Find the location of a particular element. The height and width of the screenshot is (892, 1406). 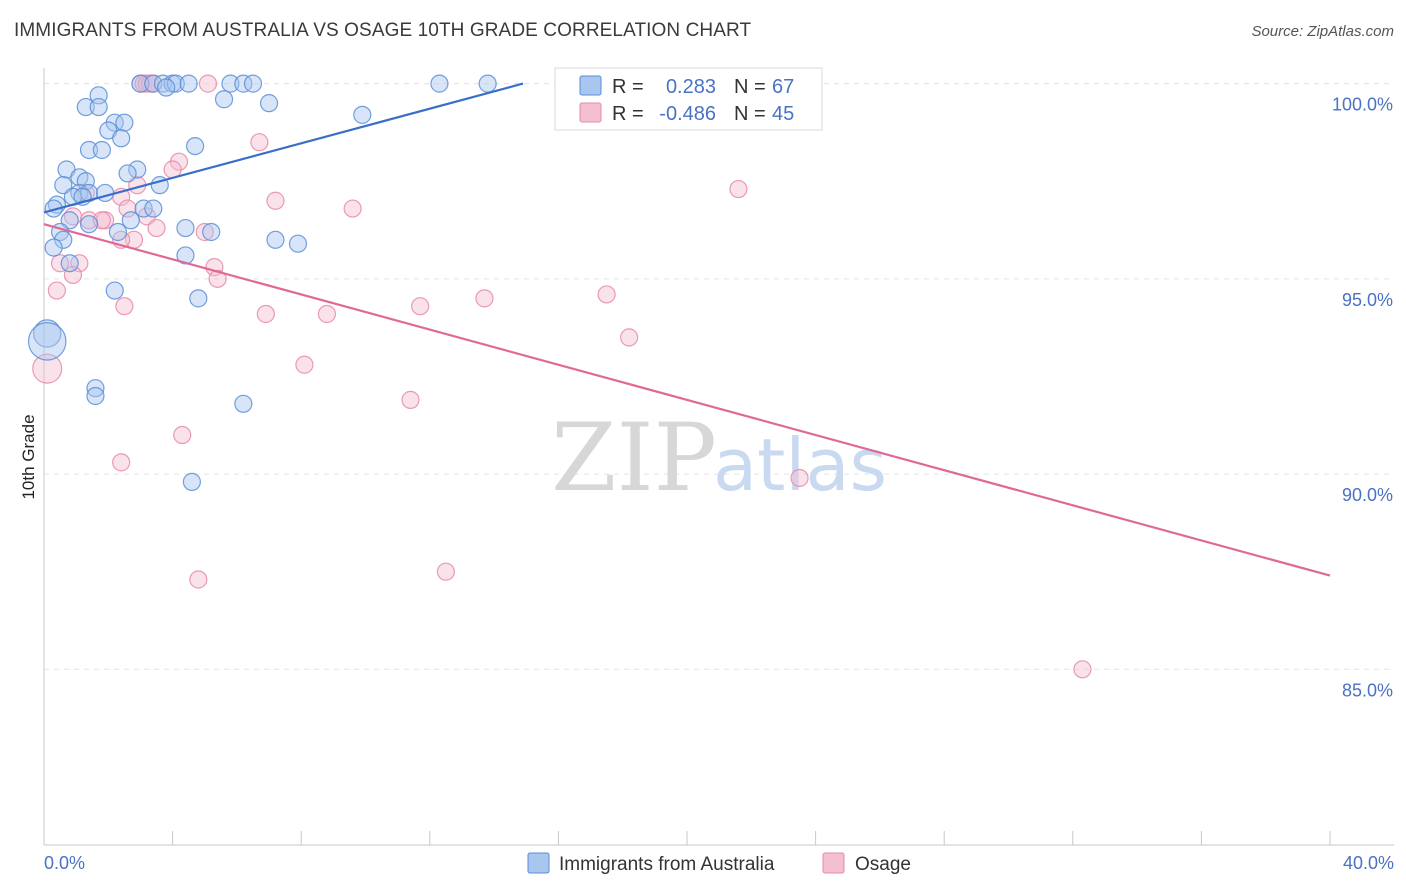

series-legend-label-australia: Immigrants from Australia is located at coordinates (667, 864).